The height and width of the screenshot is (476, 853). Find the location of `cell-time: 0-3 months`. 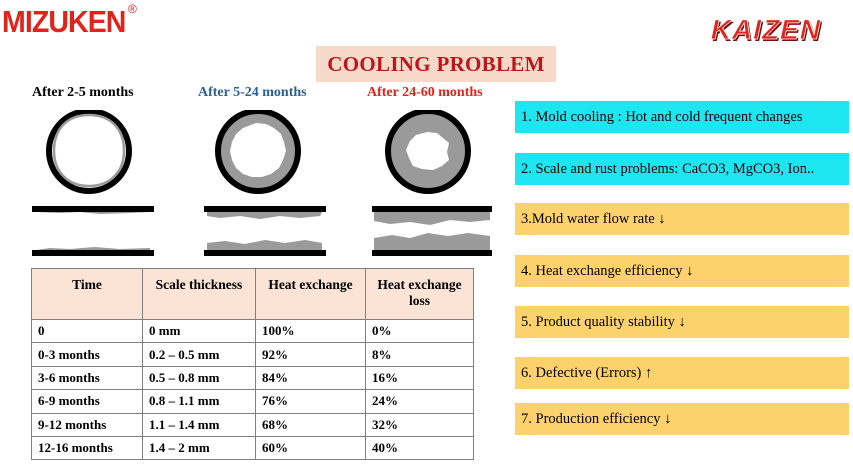

cell-time: 0-3 months is located at coordinates (87, 354).